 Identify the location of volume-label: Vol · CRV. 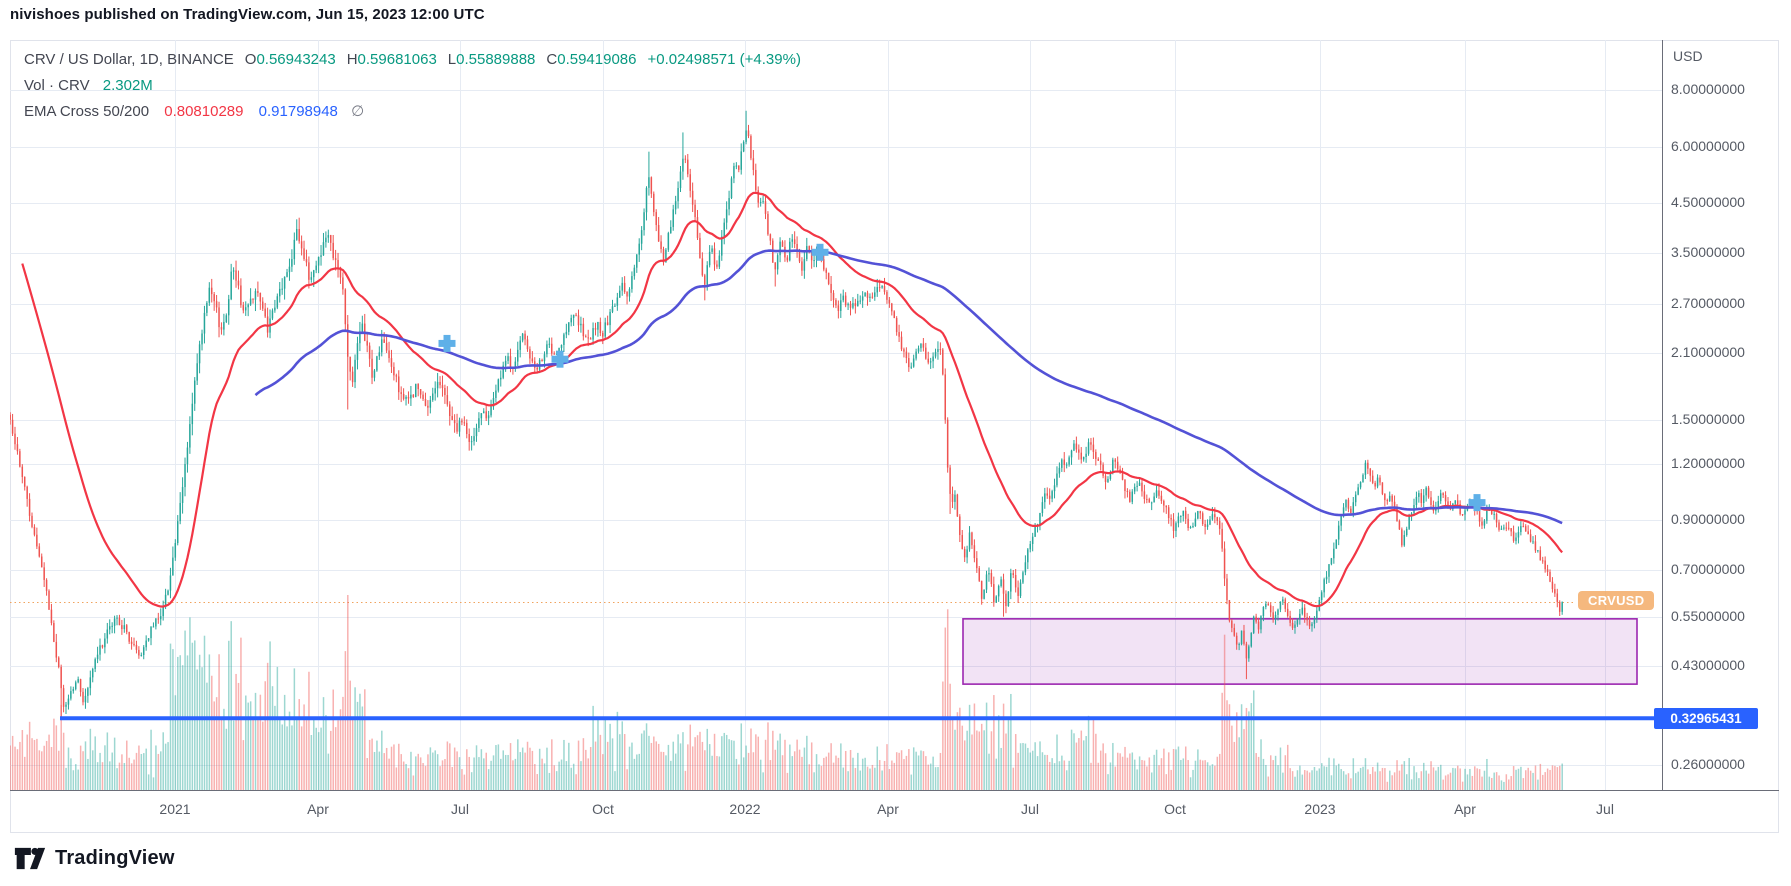
(57, 85).